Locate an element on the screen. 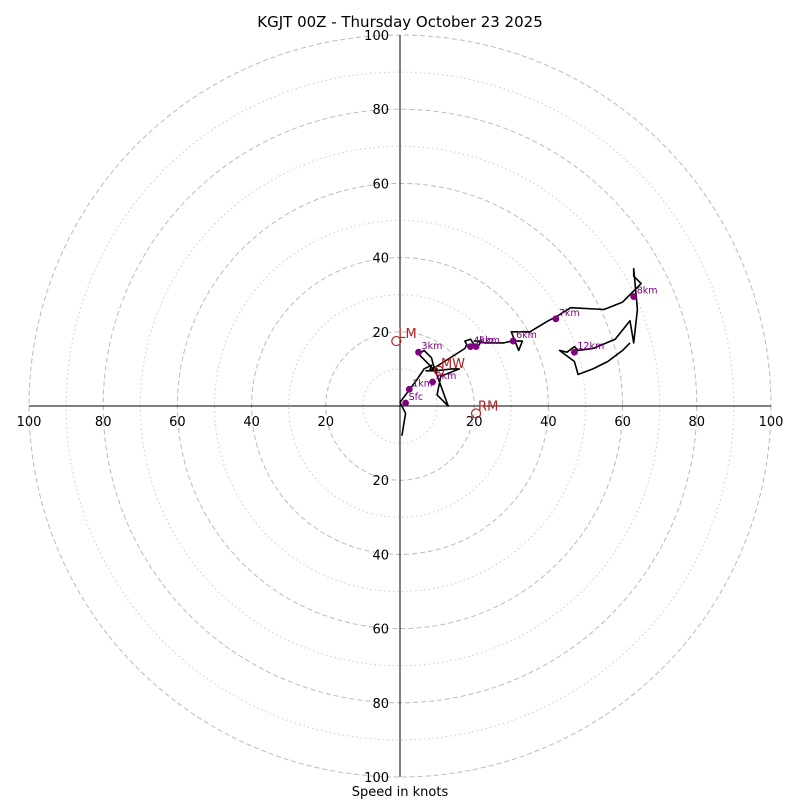 The image size is (800, 800). chart-title: KGJT 00Z - Thursday October 23 2025 is located at coordinates (399, 22).